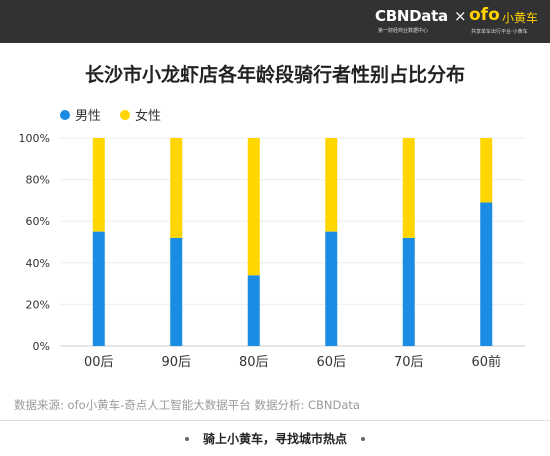 The height and width of the screenshot is (456, 550). Describe the element at coordinates (176, 362) in the screenshot. I see `x-tick-label: 90后` at that location.